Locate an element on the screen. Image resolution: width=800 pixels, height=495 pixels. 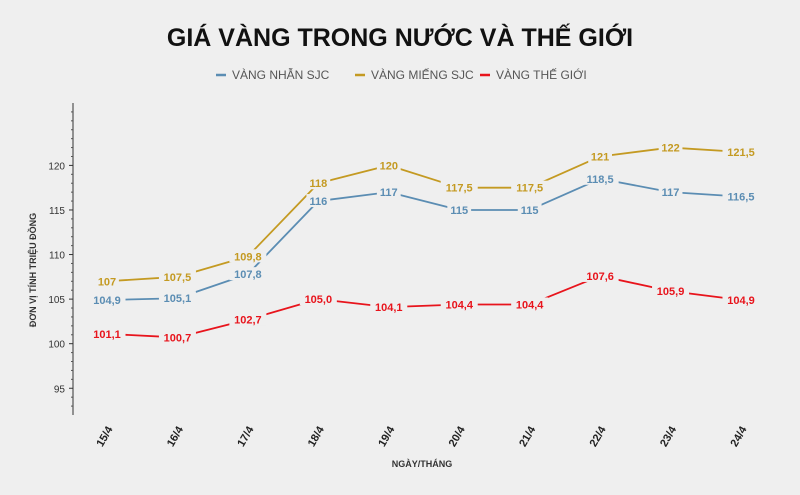
data-label: 121 is located at coordinates (600, 157).